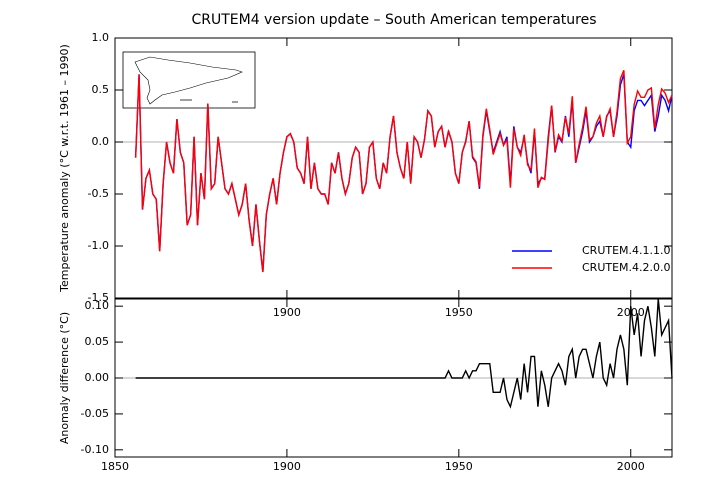 The height and width of the screenshot is (504, 708). I want to click on legend-label: CRUTEM.4.2.0.0, so click(626, 267).